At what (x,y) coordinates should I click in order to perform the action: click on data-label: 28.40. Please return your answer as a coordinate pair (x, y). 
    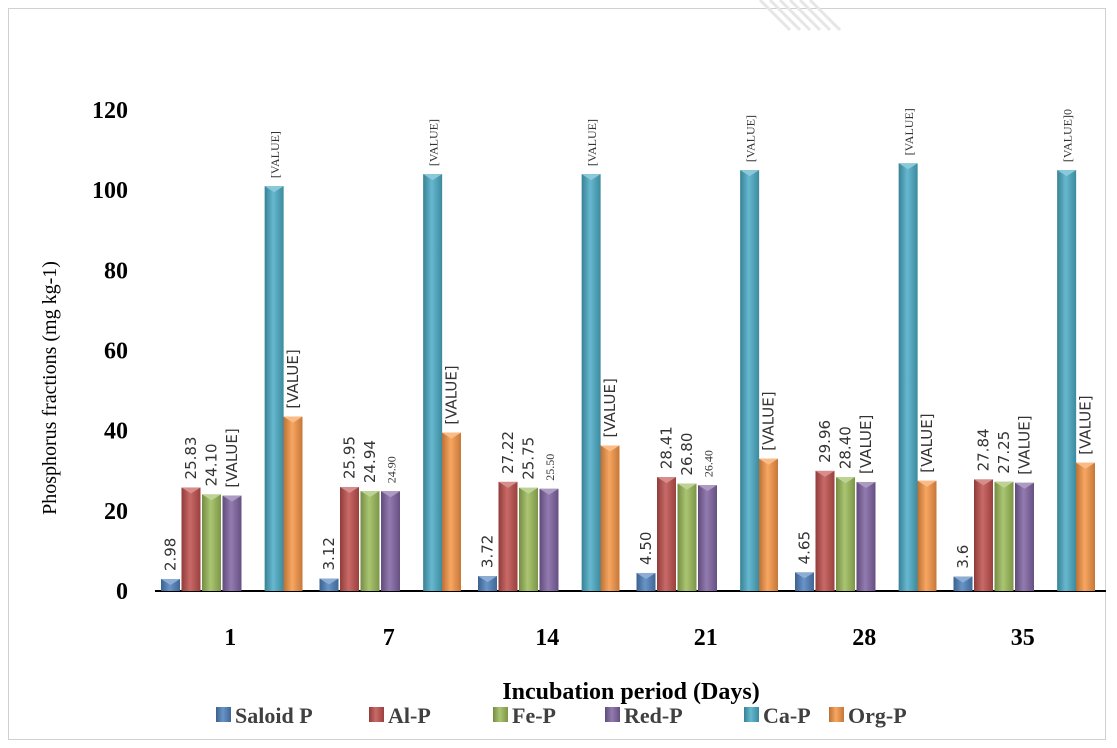
    Looking at the image, I should click on (846, 447).